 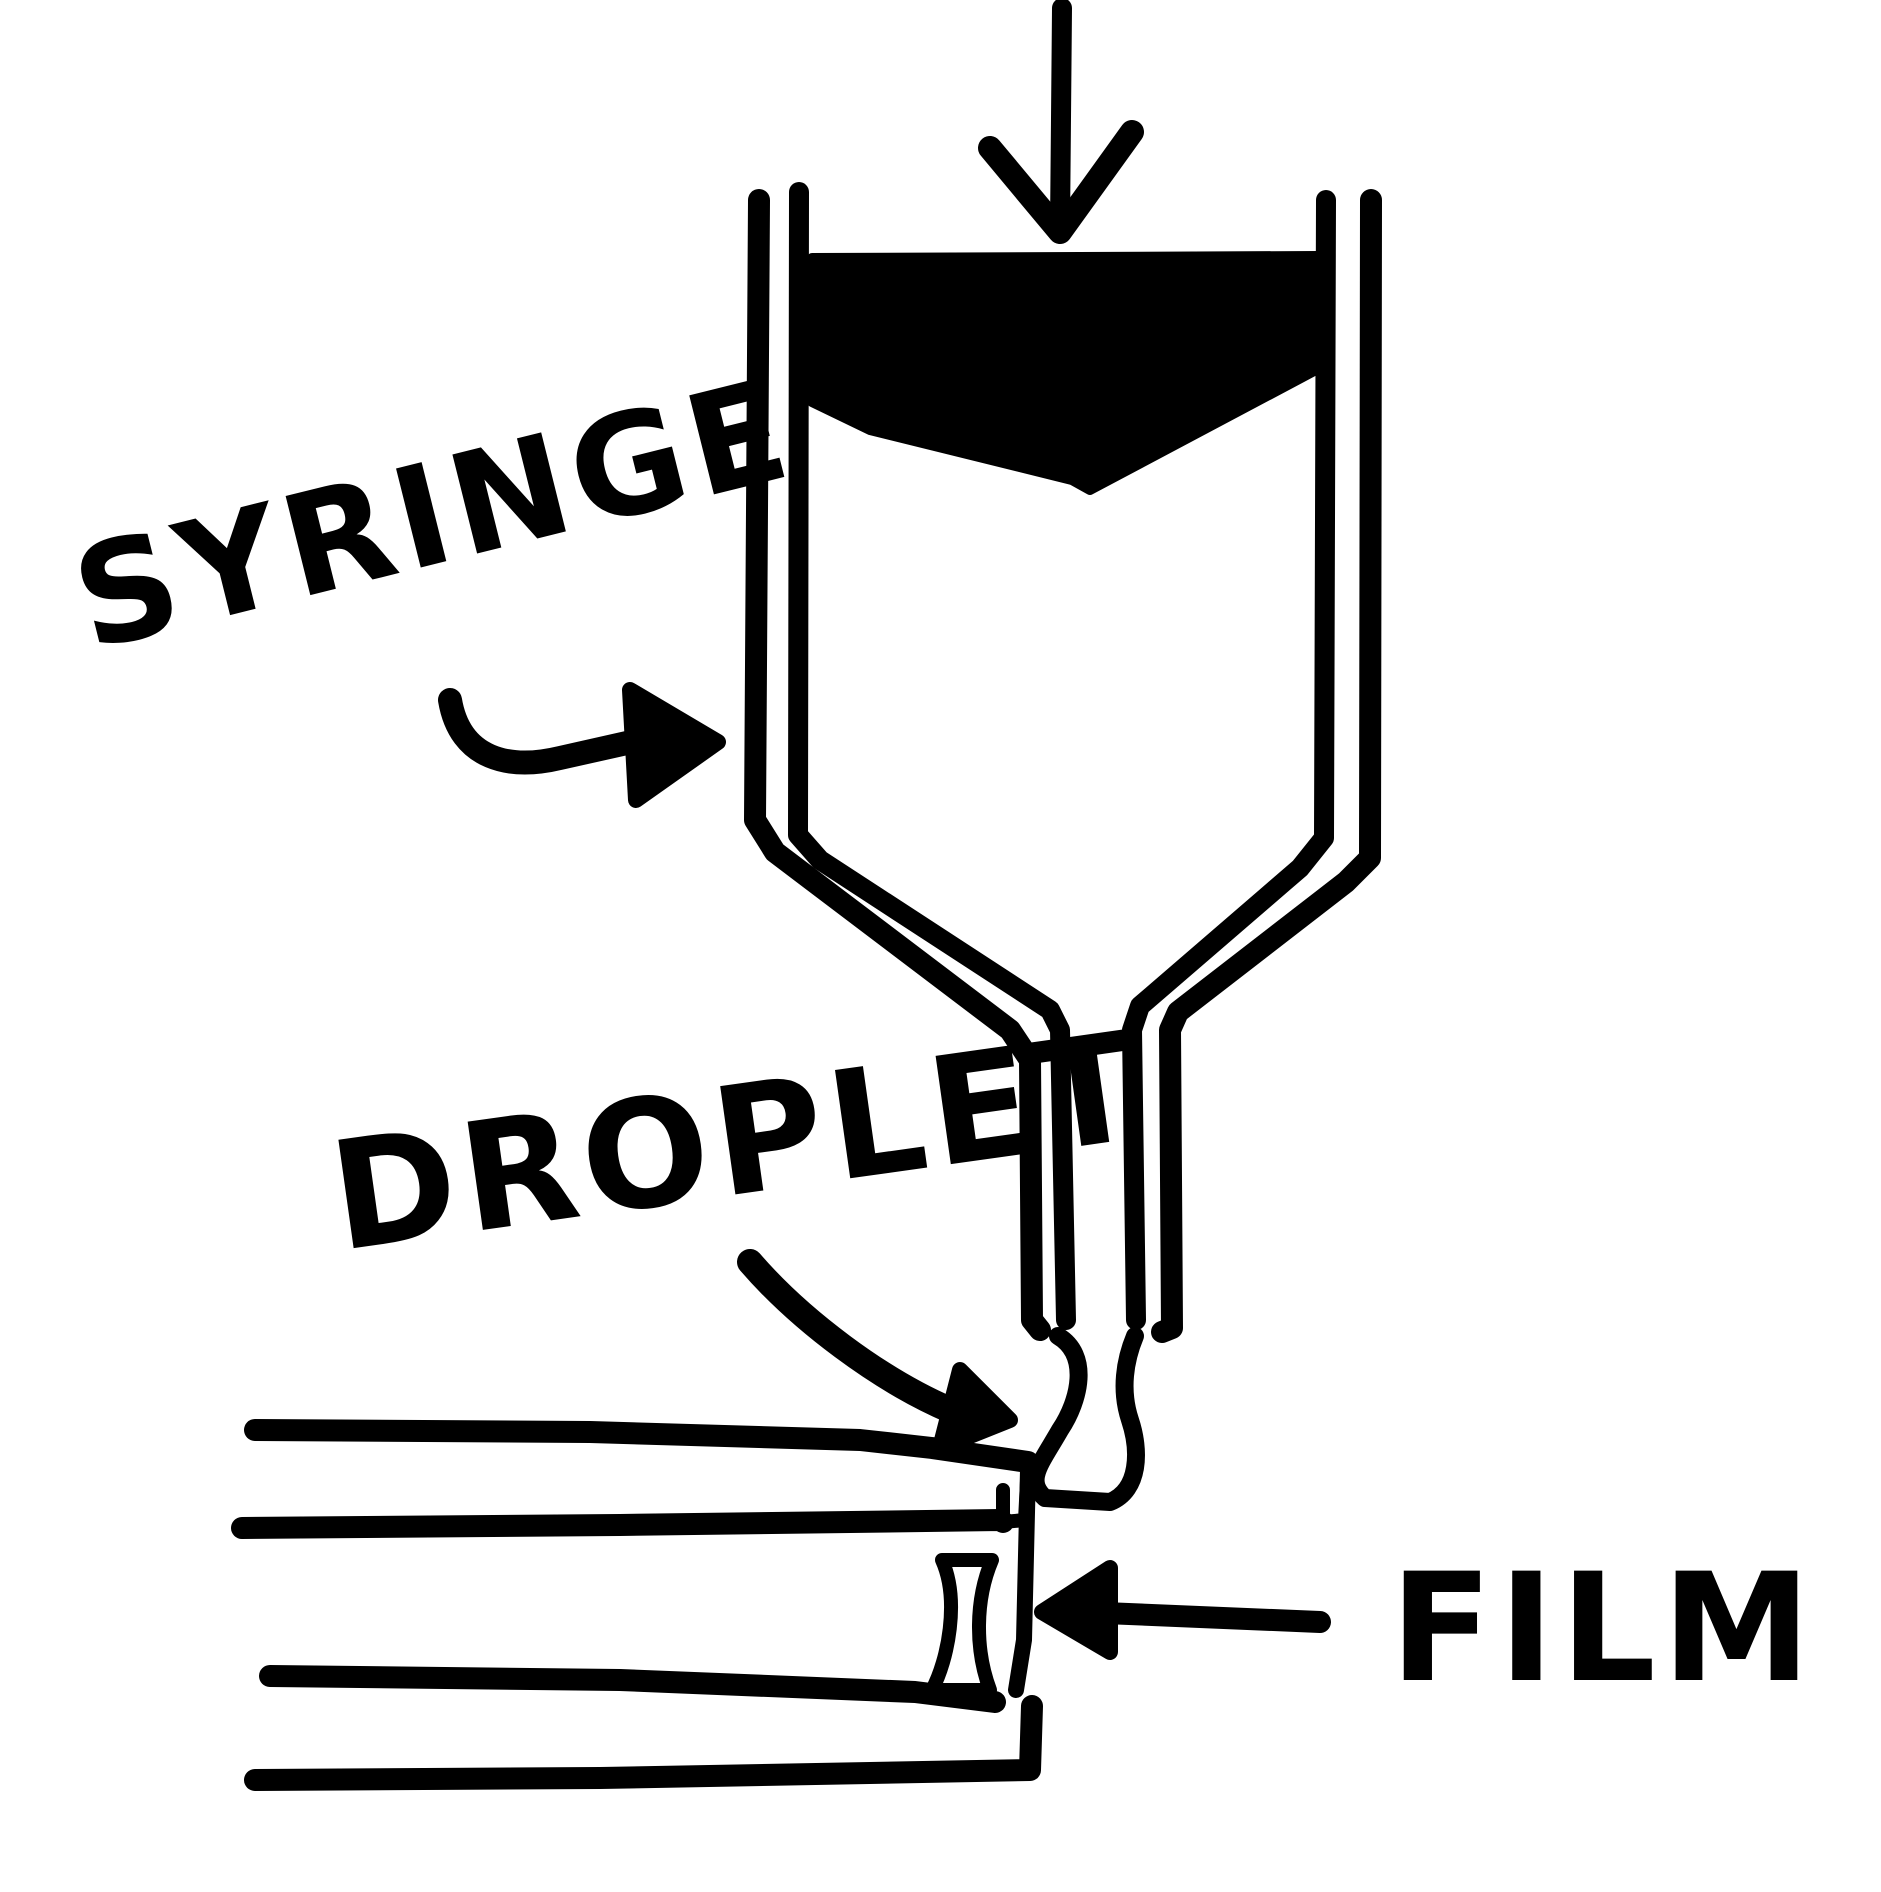 What do you see at coordinates (1603, 1629) in the screenshot?
I see `film-label: FILM` at bounding box center [1603, 1629].